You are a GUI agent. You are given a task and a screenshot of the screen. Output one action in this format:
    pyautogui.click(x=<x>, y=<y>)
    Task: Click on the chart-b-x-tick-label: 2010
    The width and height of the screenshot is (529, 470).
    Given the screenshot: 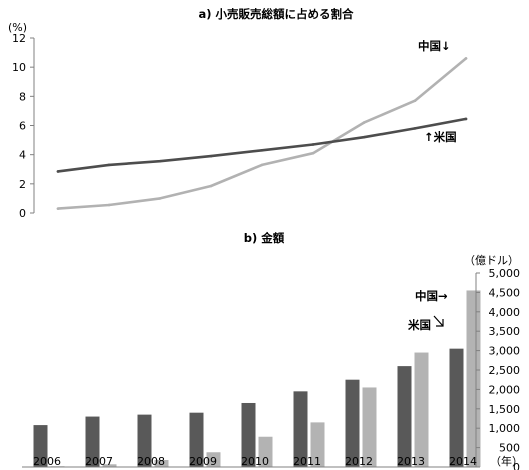 What is the action you would take?
    pyautogui.click(x=255, y=461)
    